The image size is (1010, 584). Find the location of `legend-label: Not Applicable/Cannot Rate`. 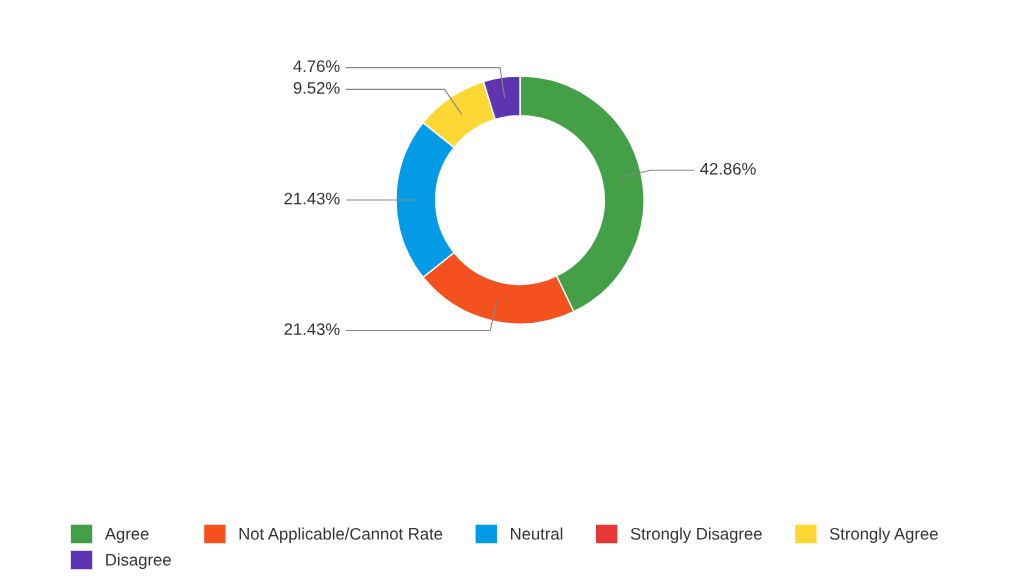

legend-label: Not Applicable/Cannot Rate is located at coordinates (341, 535).